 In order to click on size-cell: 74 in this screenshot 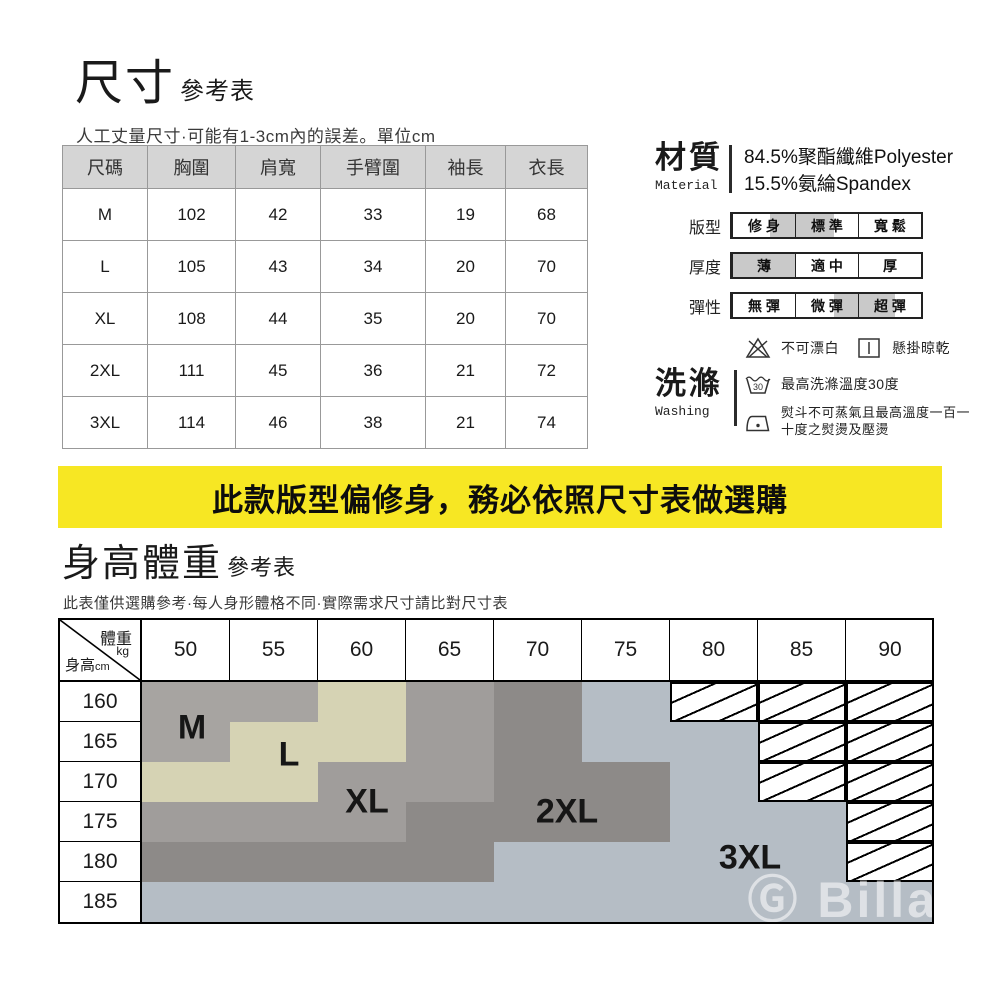, I will do `click(546, 422)`.